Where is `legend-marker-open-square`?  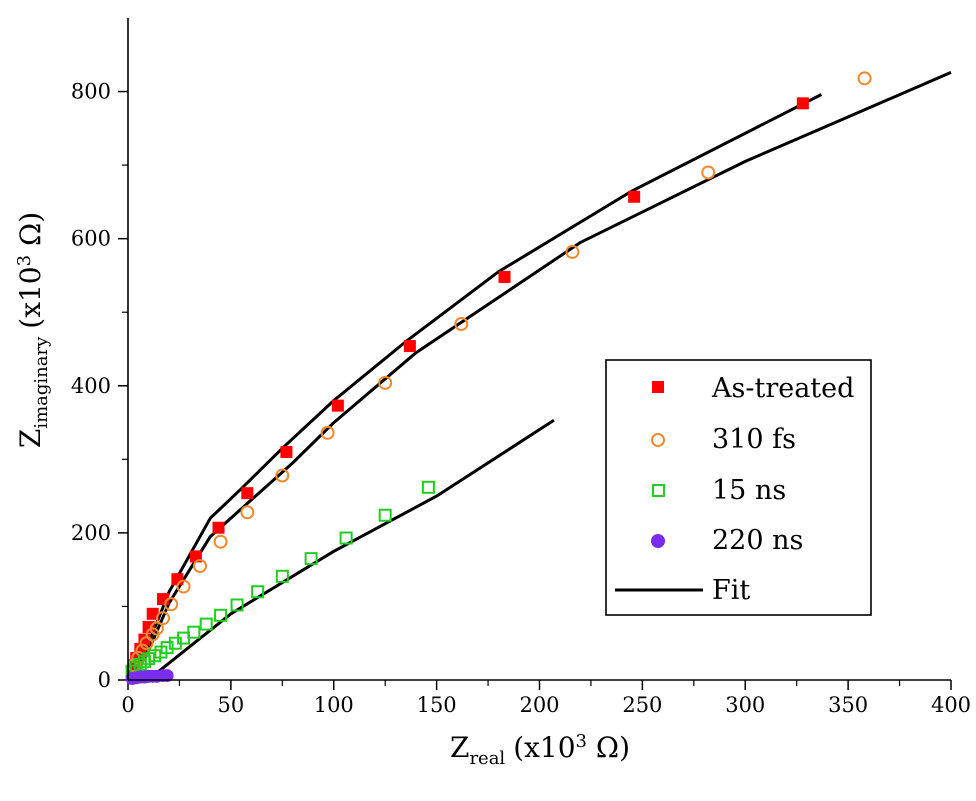 legend-marker-open-square is located at coordinates (658, 490).